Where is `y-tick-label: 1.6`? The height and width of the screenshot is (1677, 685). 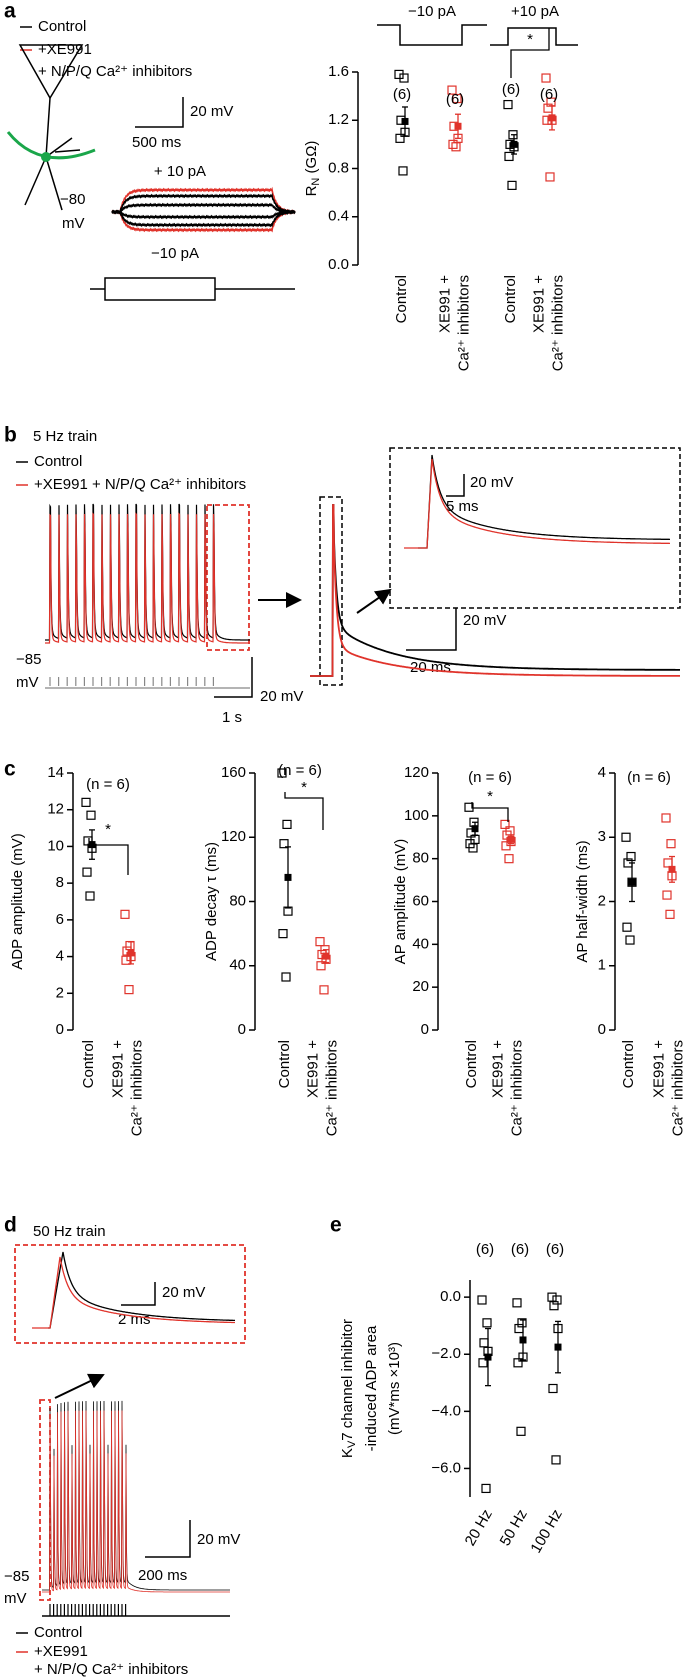 y-tick-label: 1.6 is located at coordinates (338, 71).